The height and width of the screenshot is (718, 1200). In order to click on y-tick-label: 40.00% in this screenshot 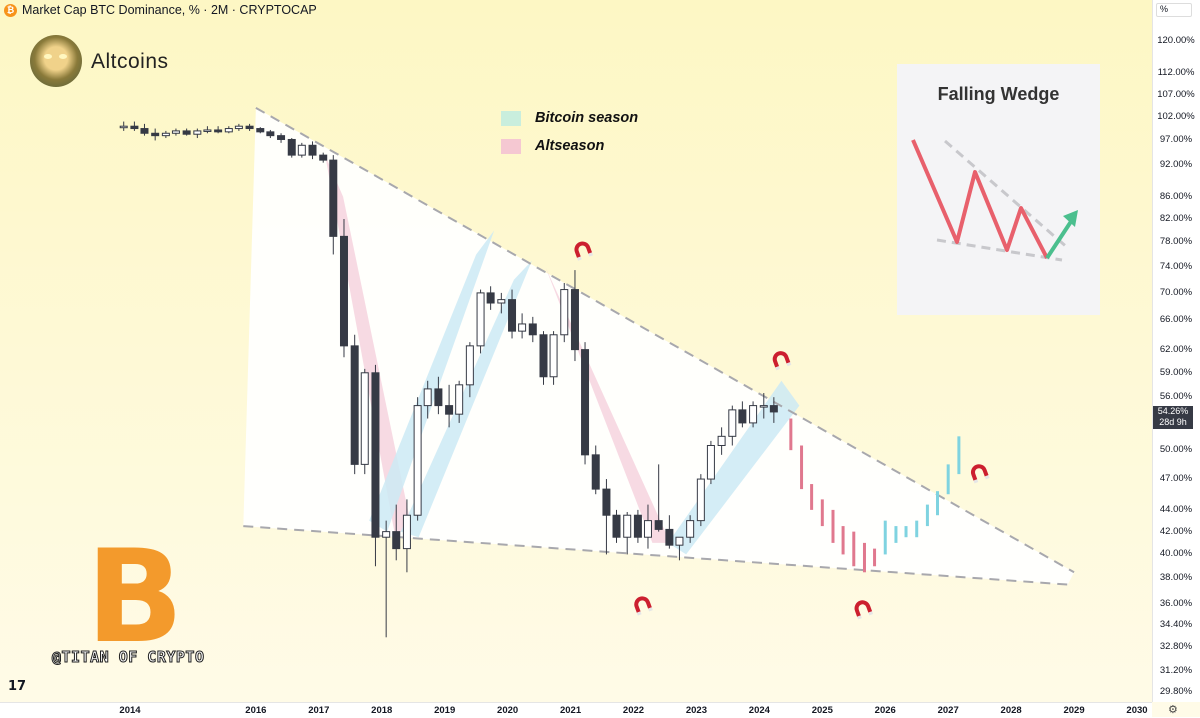, I will do `click(1176, 554)`.